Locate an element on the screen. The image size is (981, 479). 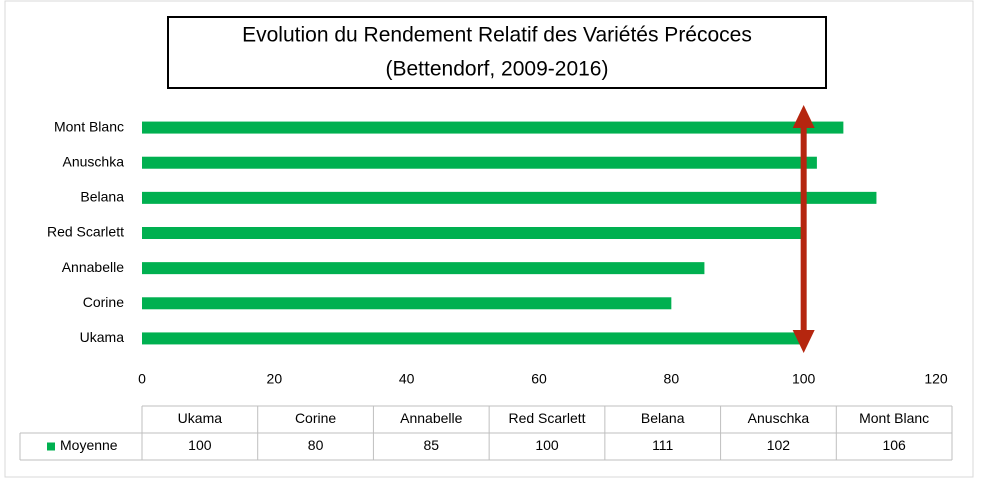
table-value: 85 is located at coordinates (431, 445).